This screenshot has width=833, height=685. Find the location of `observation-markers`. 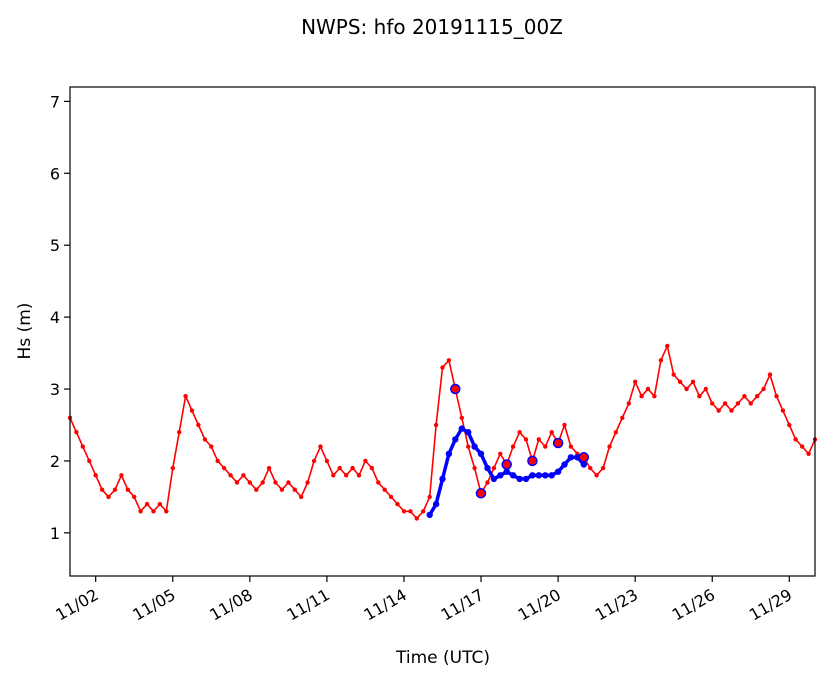

observation-markers is located at coordinates (520, 441).